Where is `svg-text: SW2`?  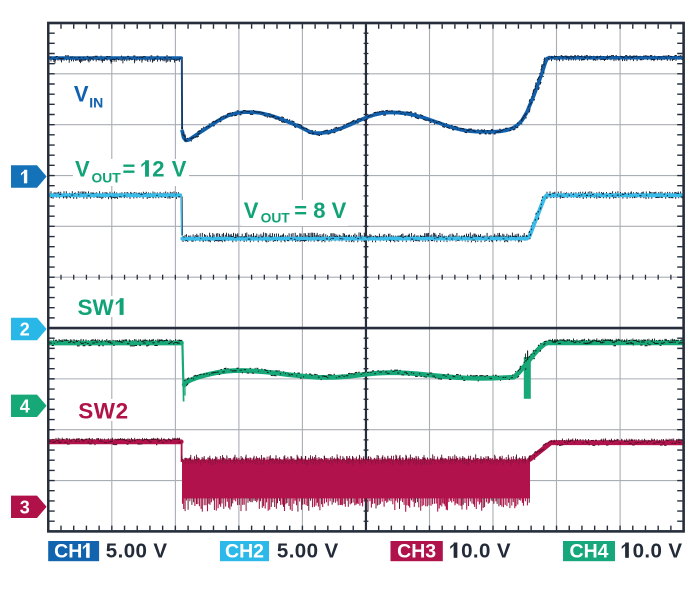
svg-text: SW2 is located at coordinates (103, 410).